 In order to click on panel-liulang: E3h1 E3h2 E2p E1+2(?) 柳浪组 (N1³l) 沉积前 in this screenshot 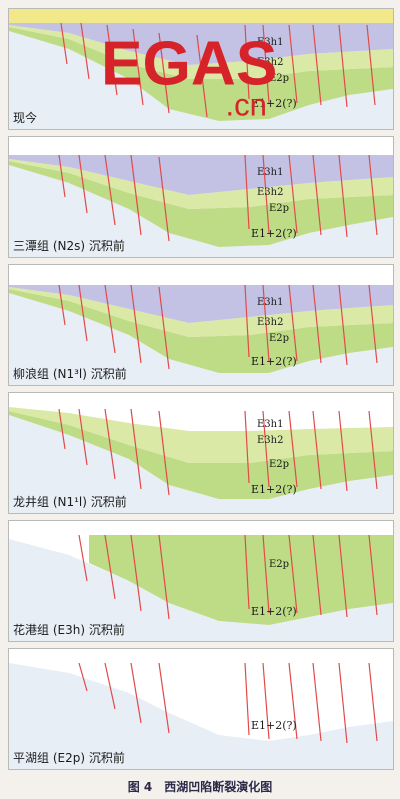, I will do `click(201, 325)`.